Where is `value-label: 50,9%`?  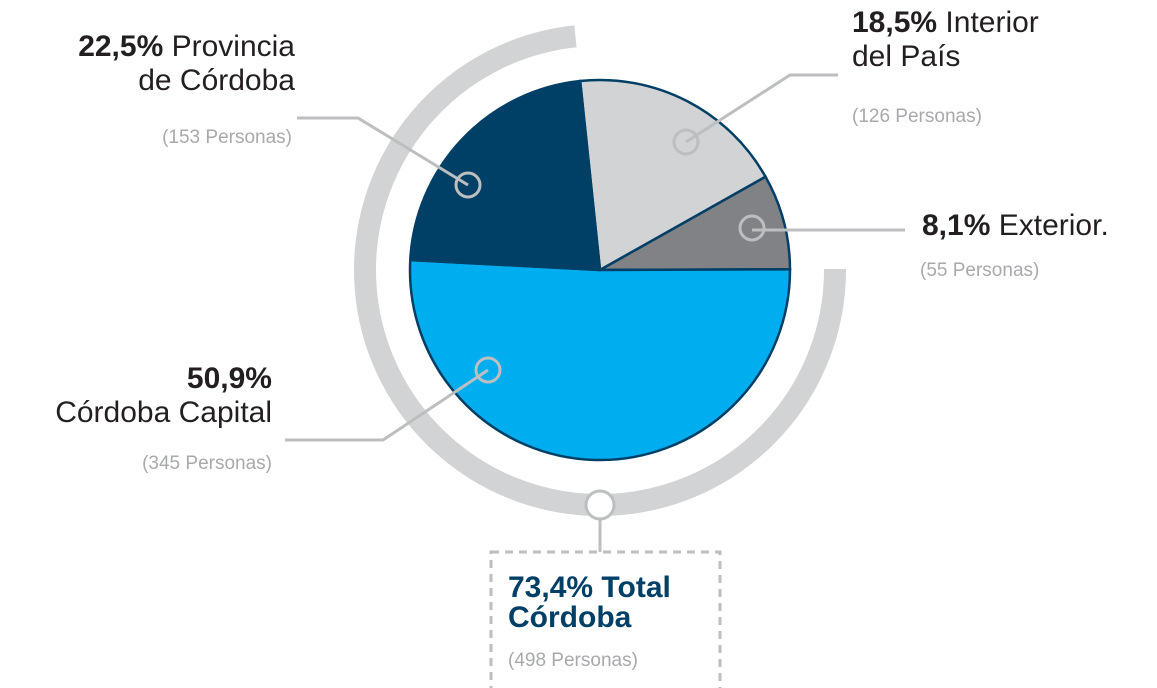
value-label: 50,9% is located at coordinates (229, 378).